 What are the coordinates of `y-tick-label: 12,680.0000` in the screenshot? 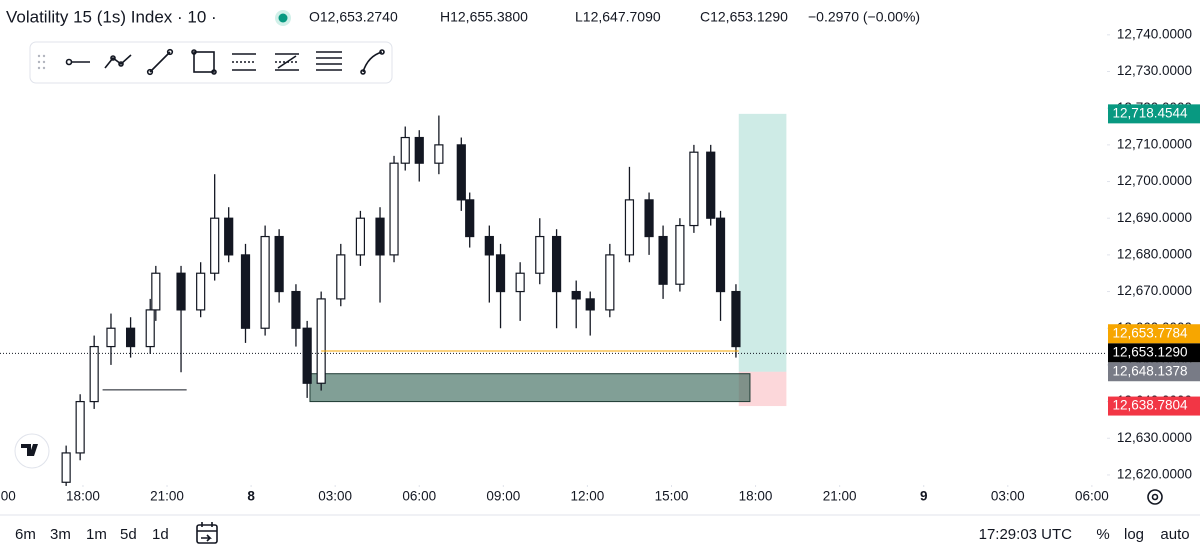 It's located at (1154, 253).